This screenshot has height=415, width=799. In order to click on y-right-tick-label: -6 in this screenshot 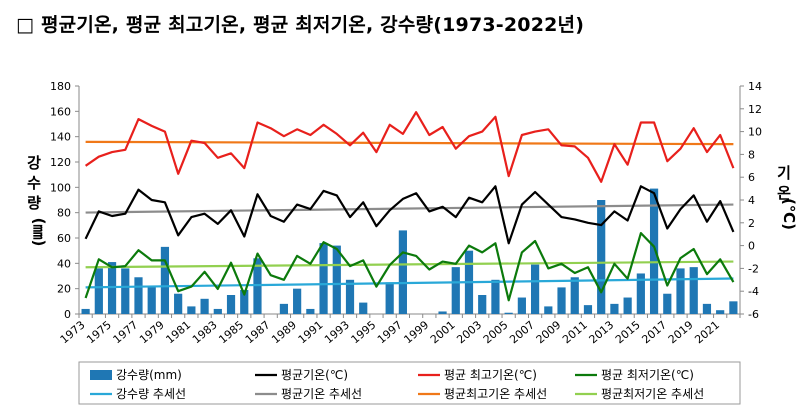, I will do `click(753, 314)`.